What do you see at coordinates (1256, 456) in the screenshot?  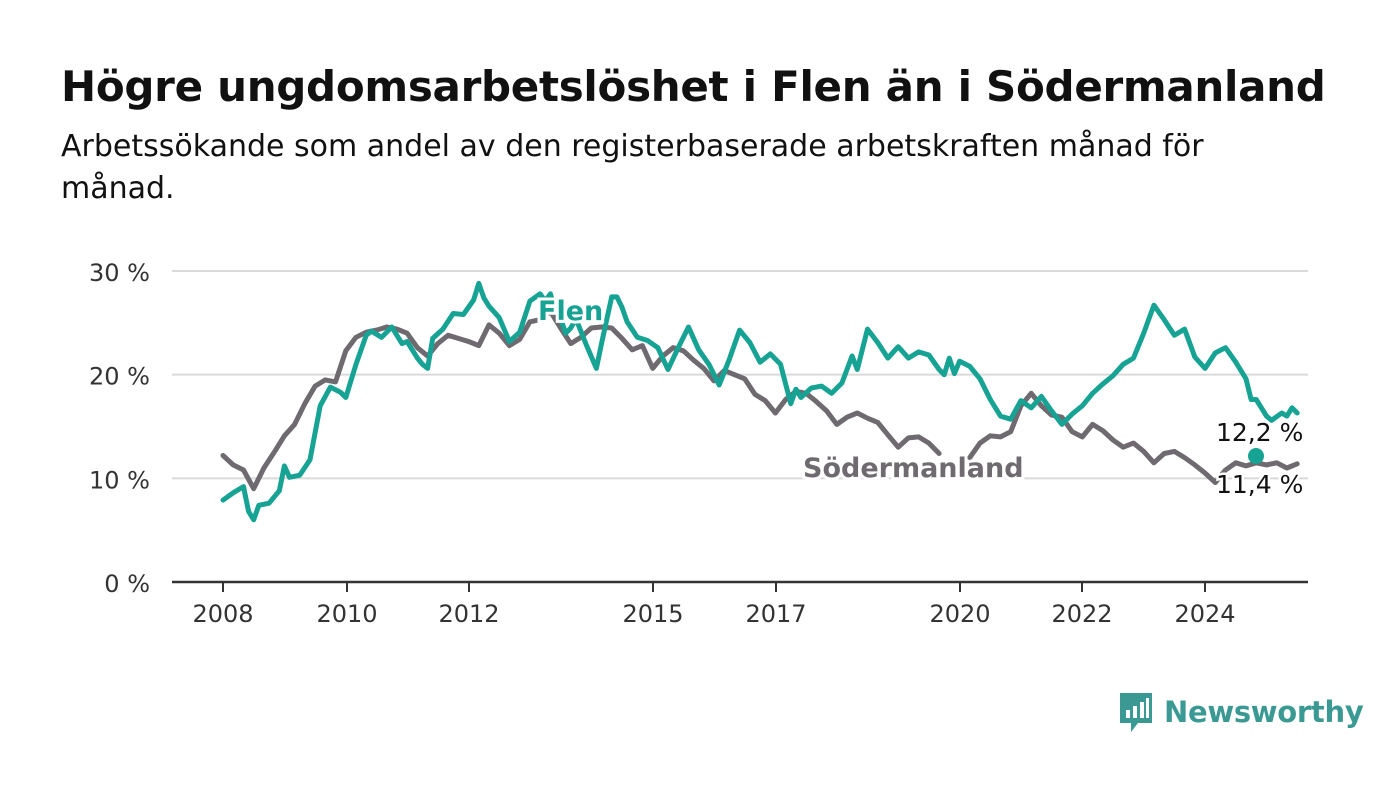 I see `end-point-flen` at bounding box center [1256, 456].